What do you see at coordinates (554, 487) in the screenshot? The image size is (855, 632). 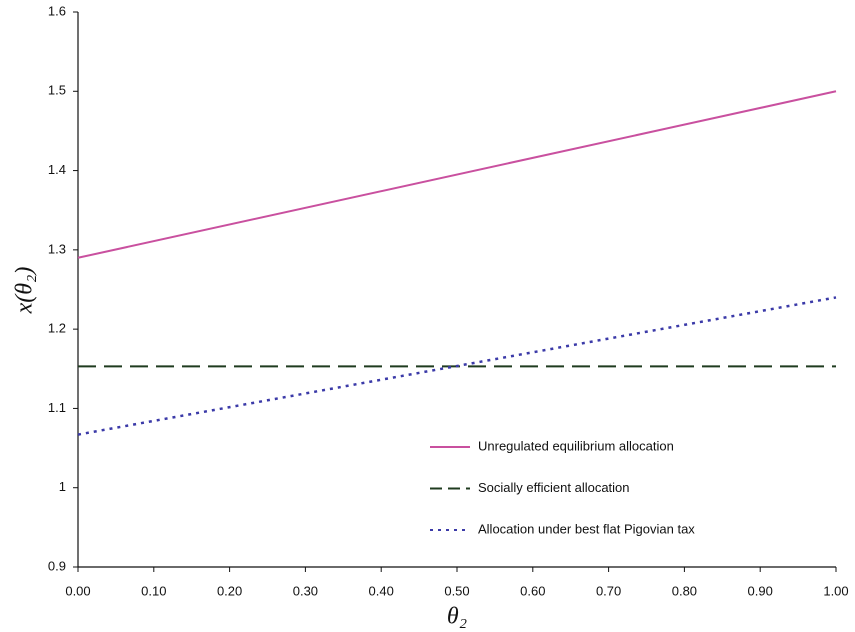 I see `legend-label: Socially efficient allocation` at bounding box center [554, 487].